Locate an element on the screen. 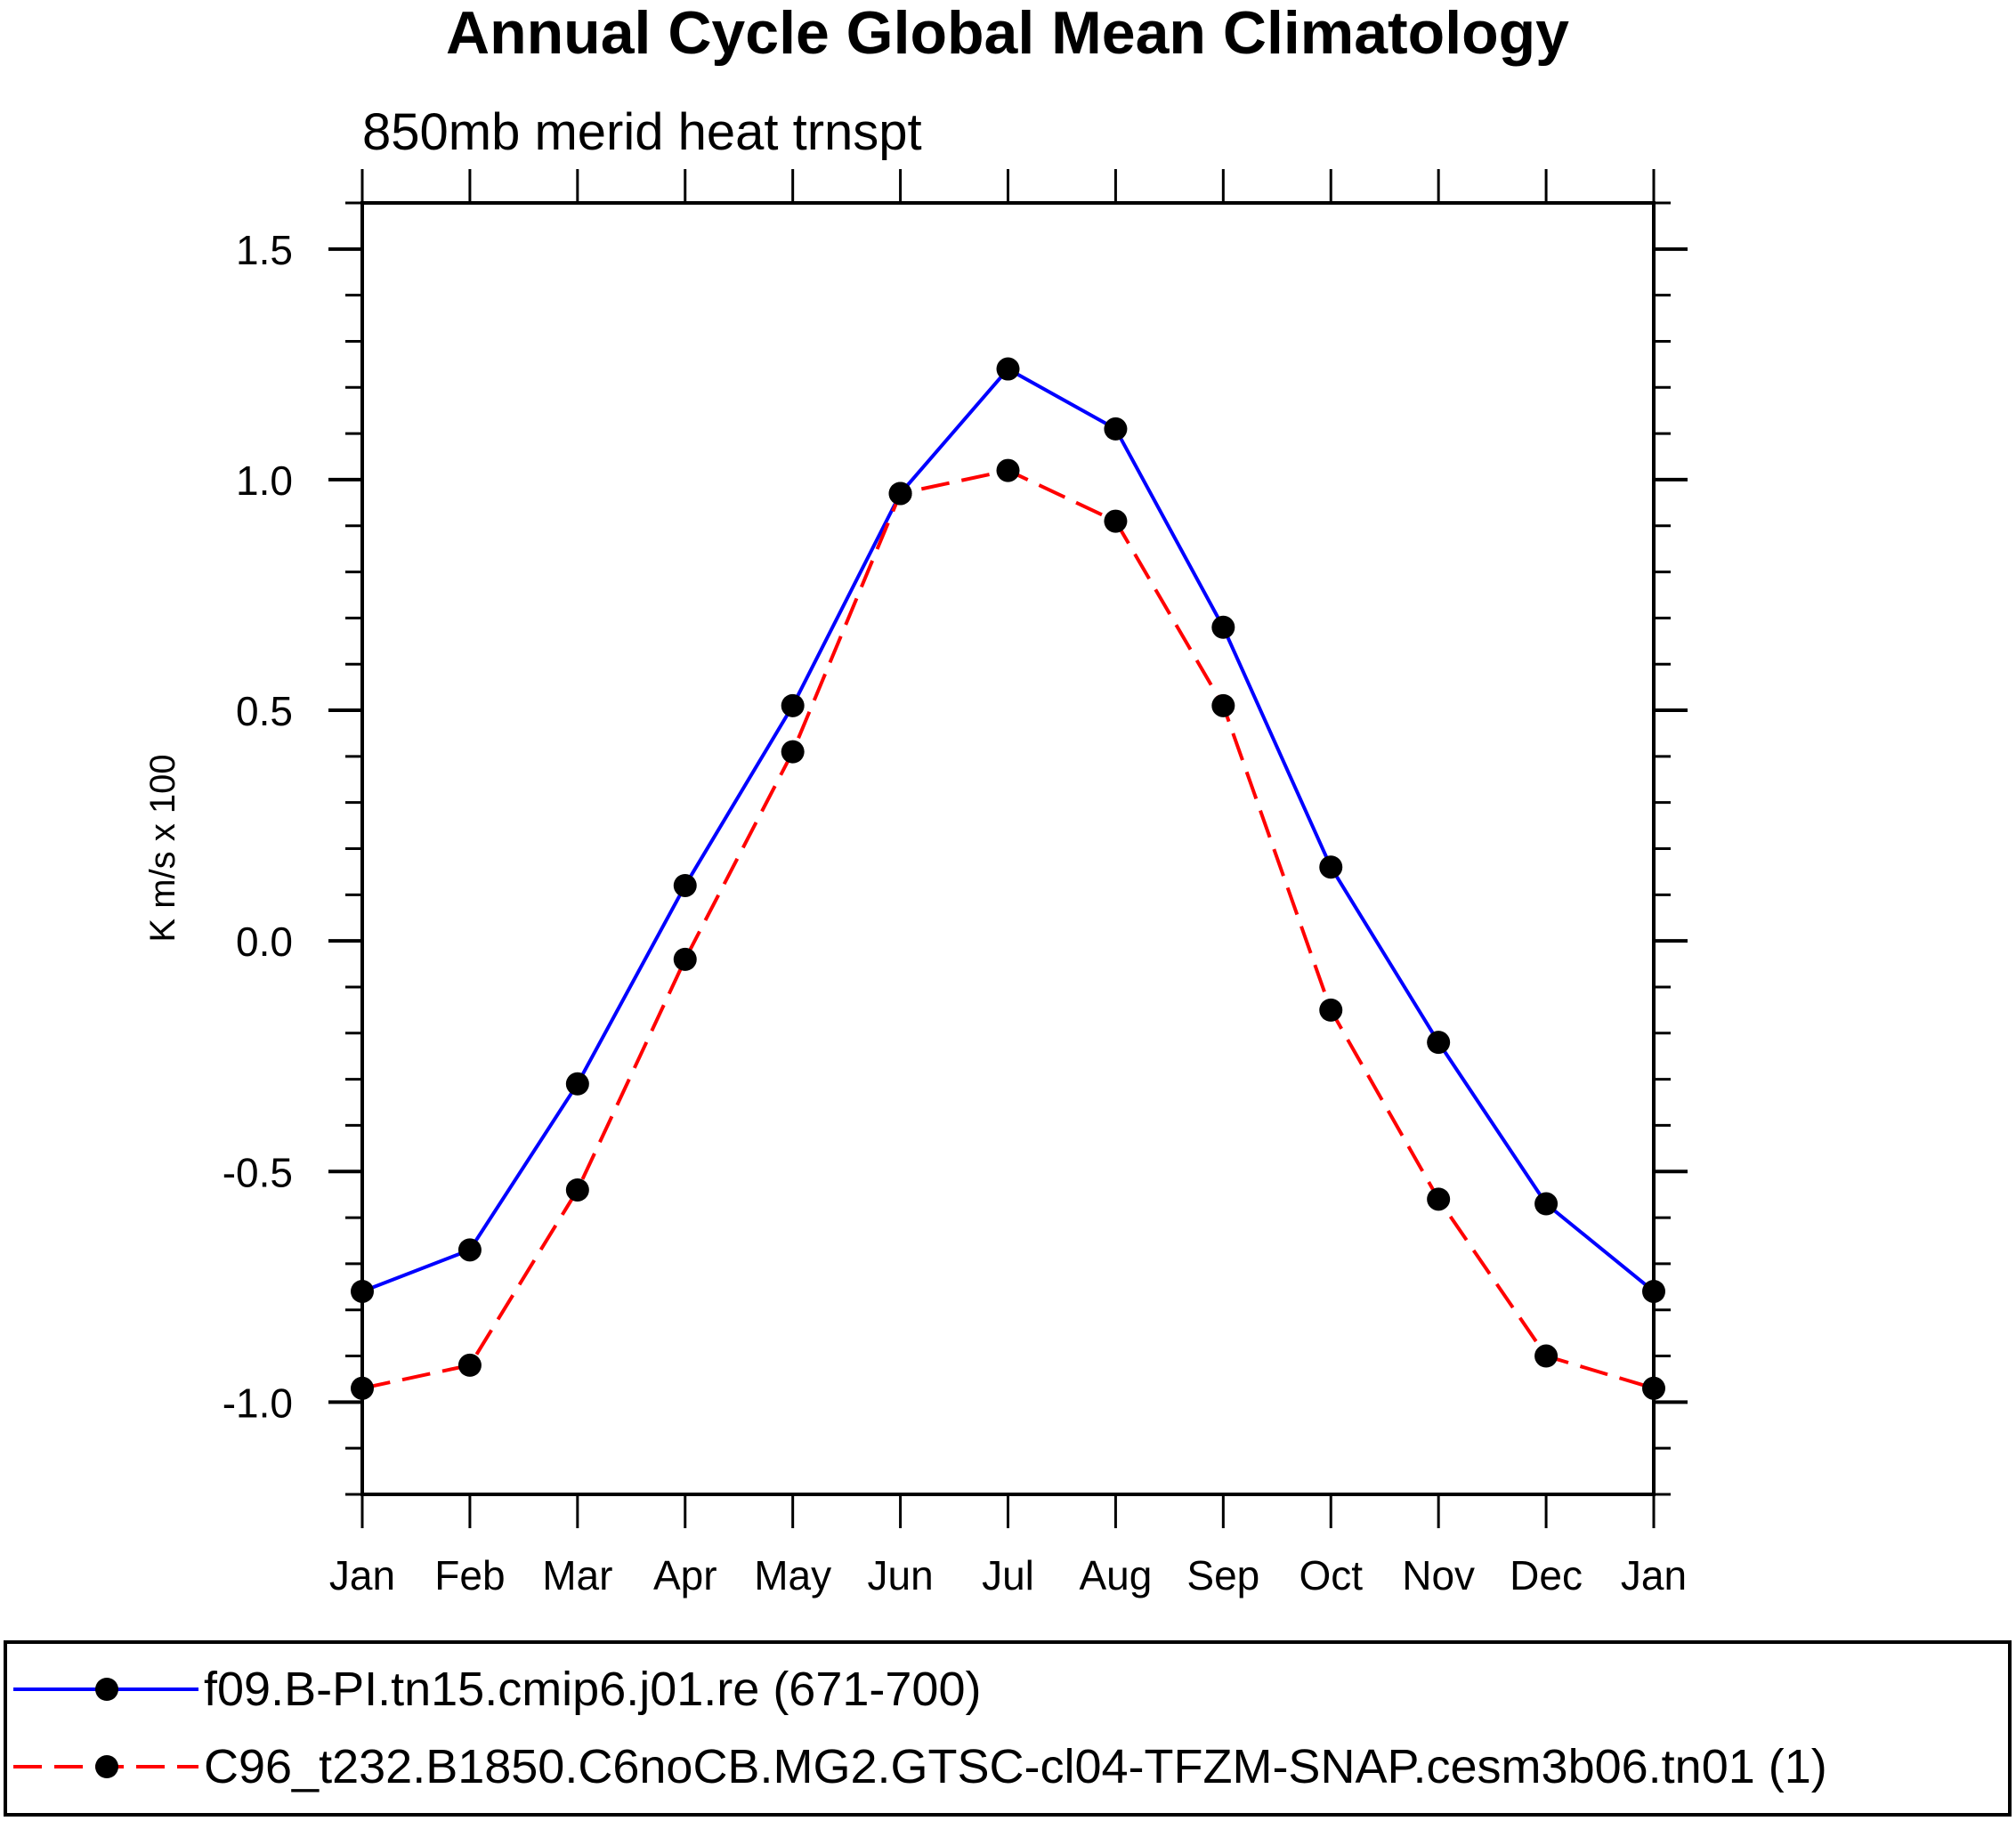 This screenshot has height=1821, width=2016. x-tick-label: Jun is located at coordinates (900, 1575).